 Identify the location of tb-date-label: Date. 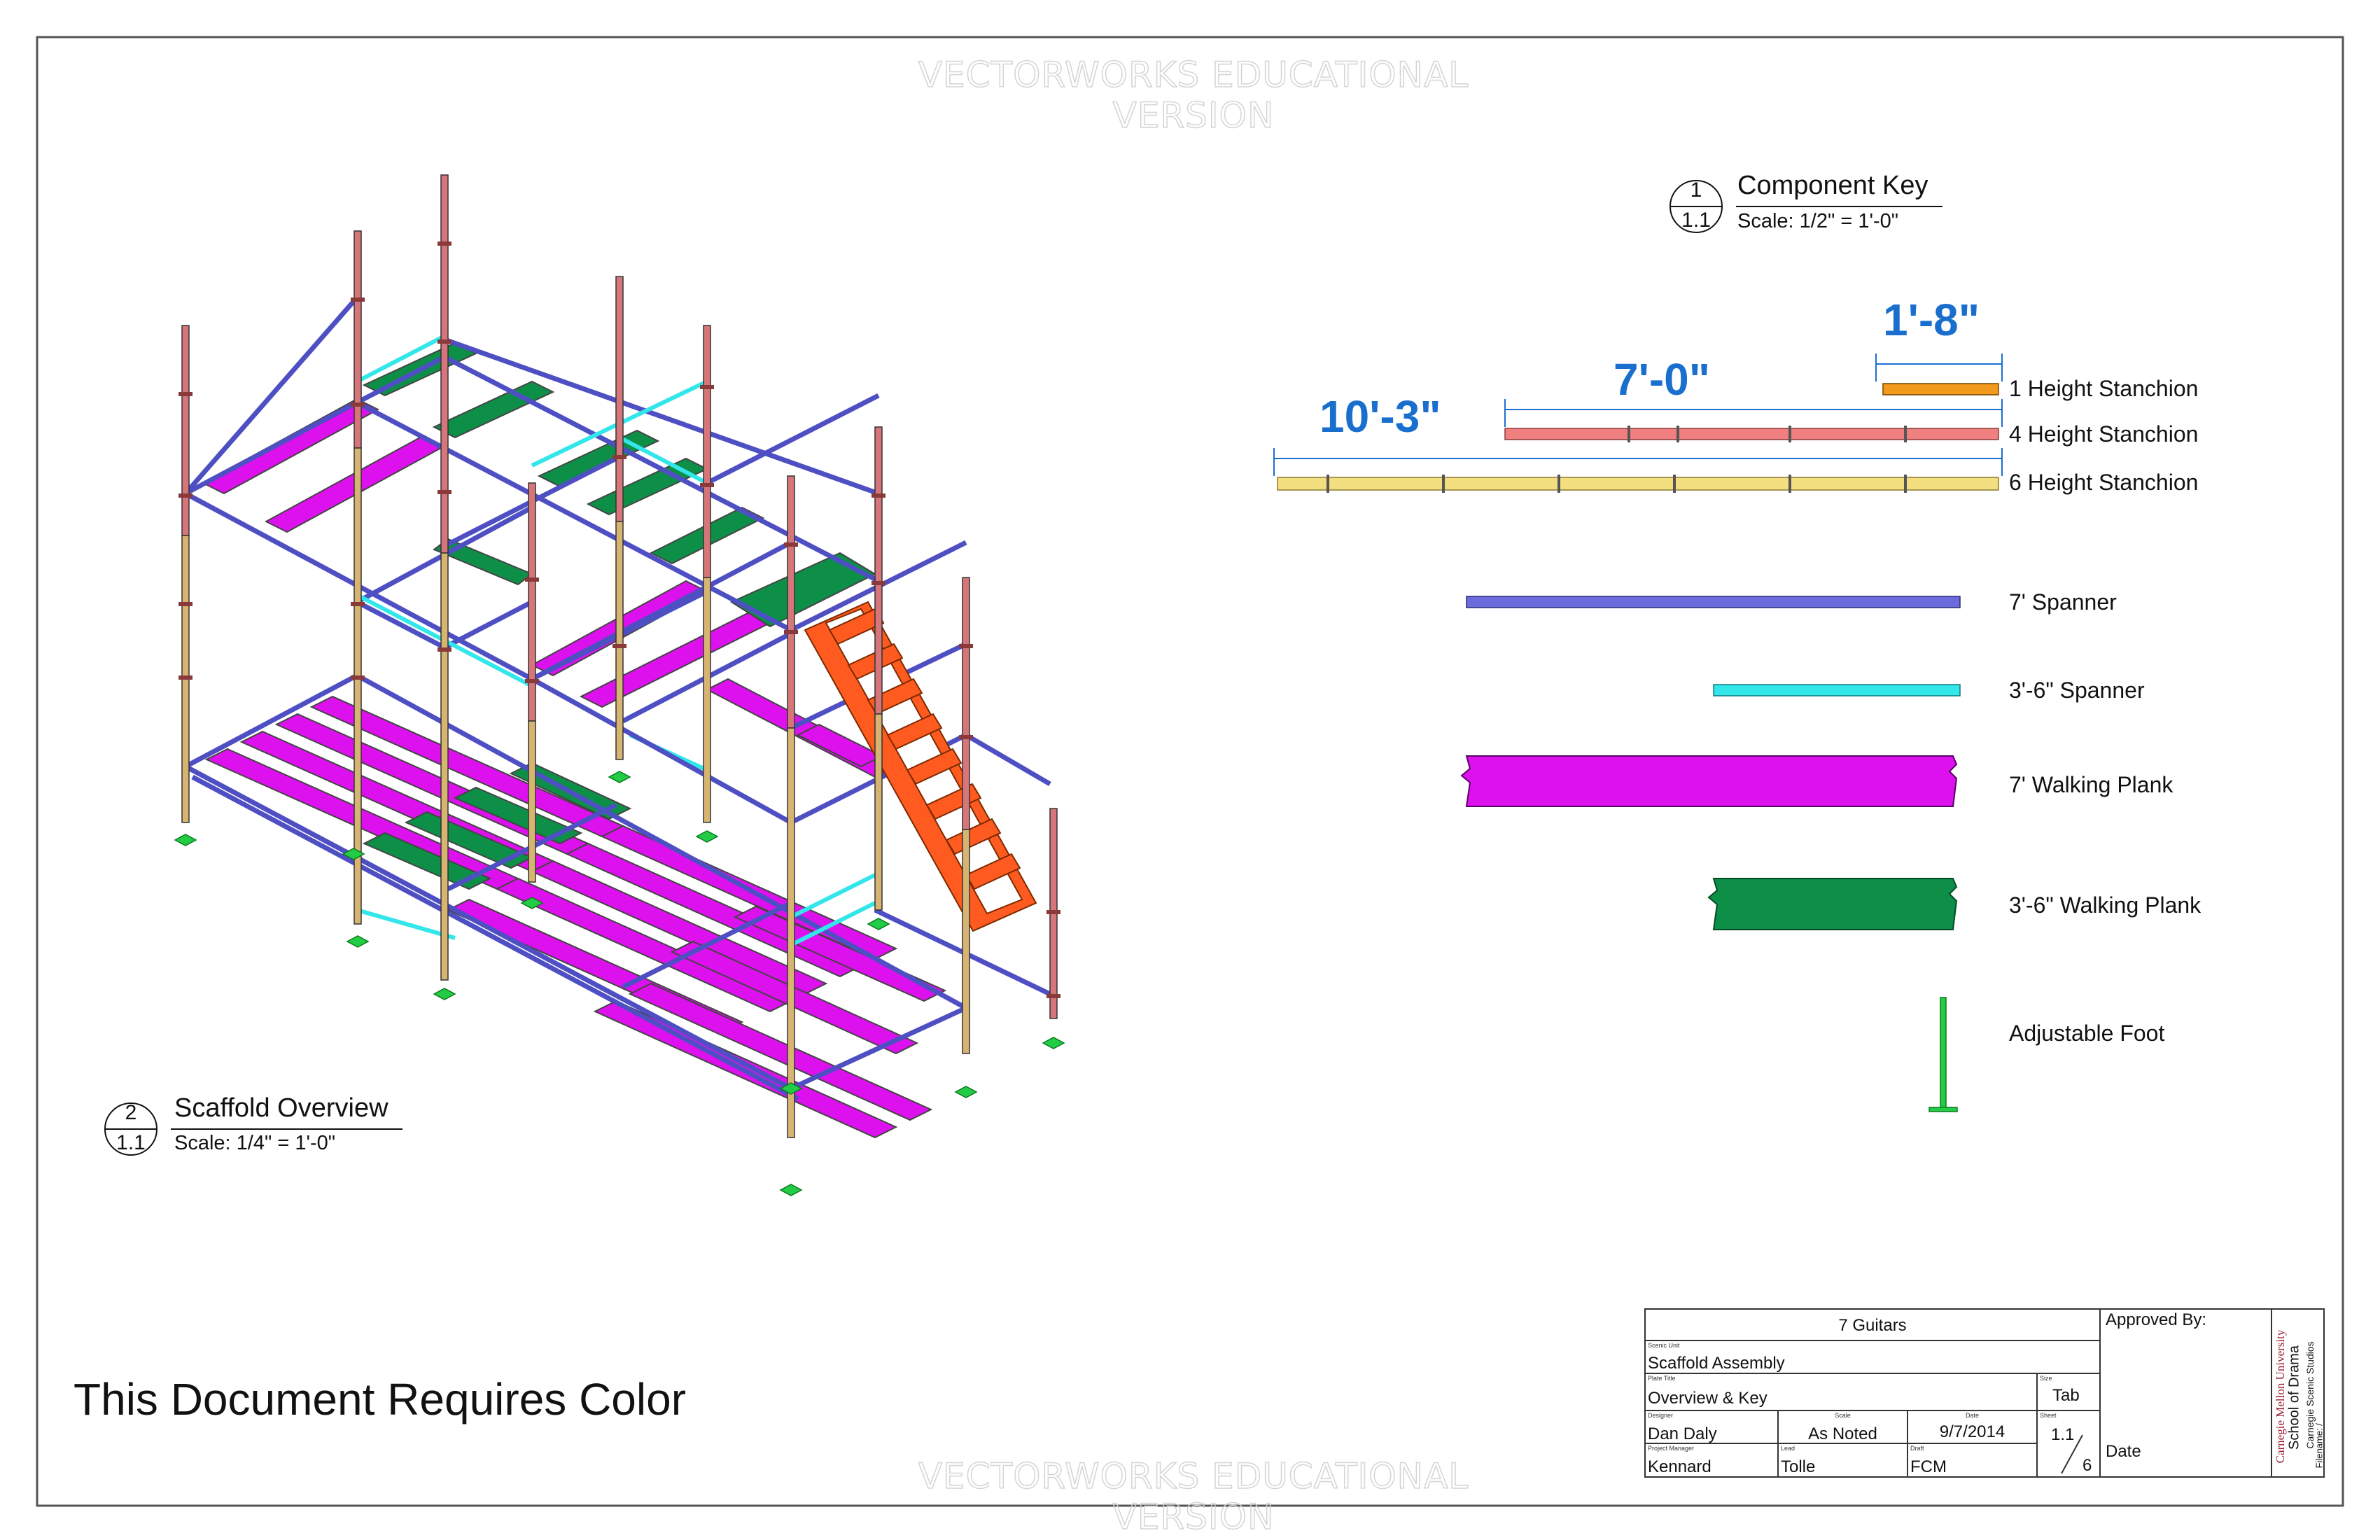
(1972, 1415).